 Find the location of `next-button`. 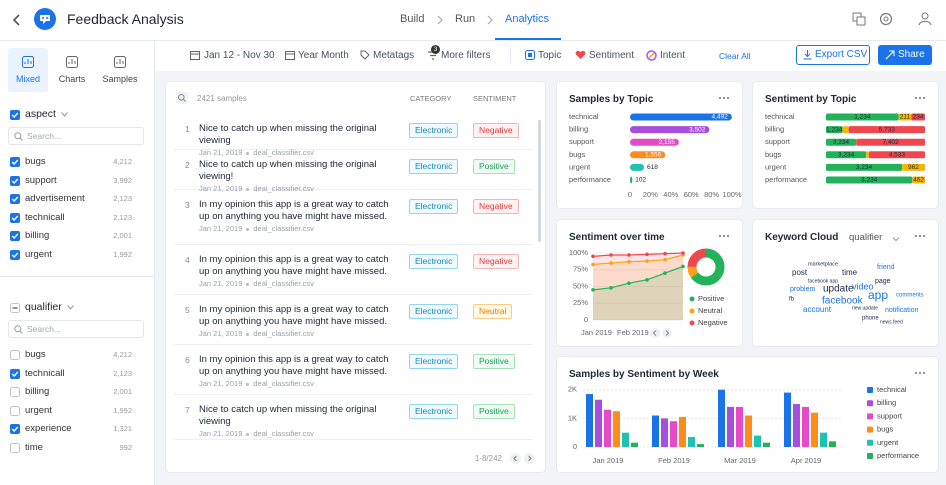

next-button is located at coordinates (667, 333).